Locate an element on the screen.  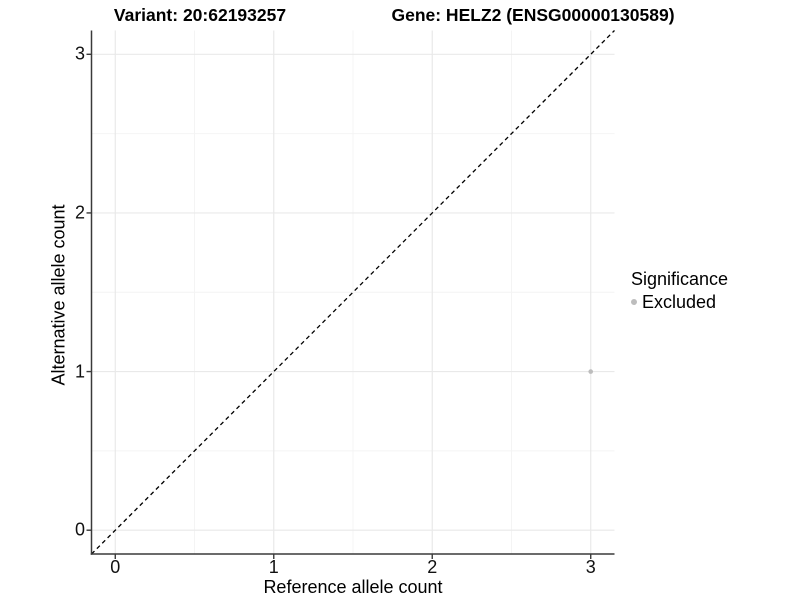
y-axis-title: Alternative allele count is located at coordinates (58, 295).